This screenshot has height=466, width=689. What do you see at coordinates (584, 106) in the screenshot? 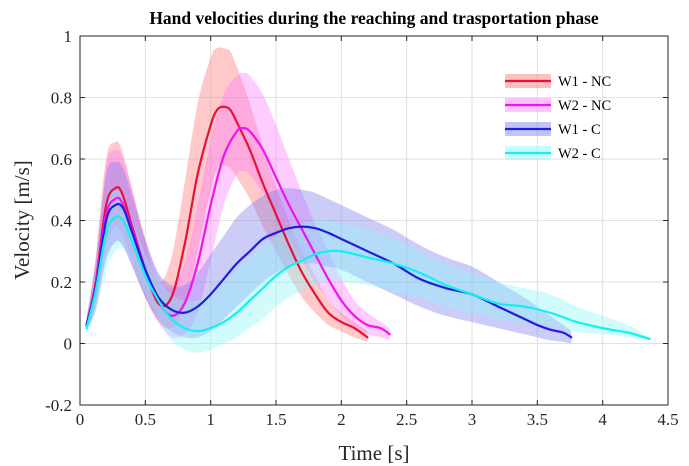
I see `legend-label-w2-nc: W2 - NC` at bounding box center [584, 106].